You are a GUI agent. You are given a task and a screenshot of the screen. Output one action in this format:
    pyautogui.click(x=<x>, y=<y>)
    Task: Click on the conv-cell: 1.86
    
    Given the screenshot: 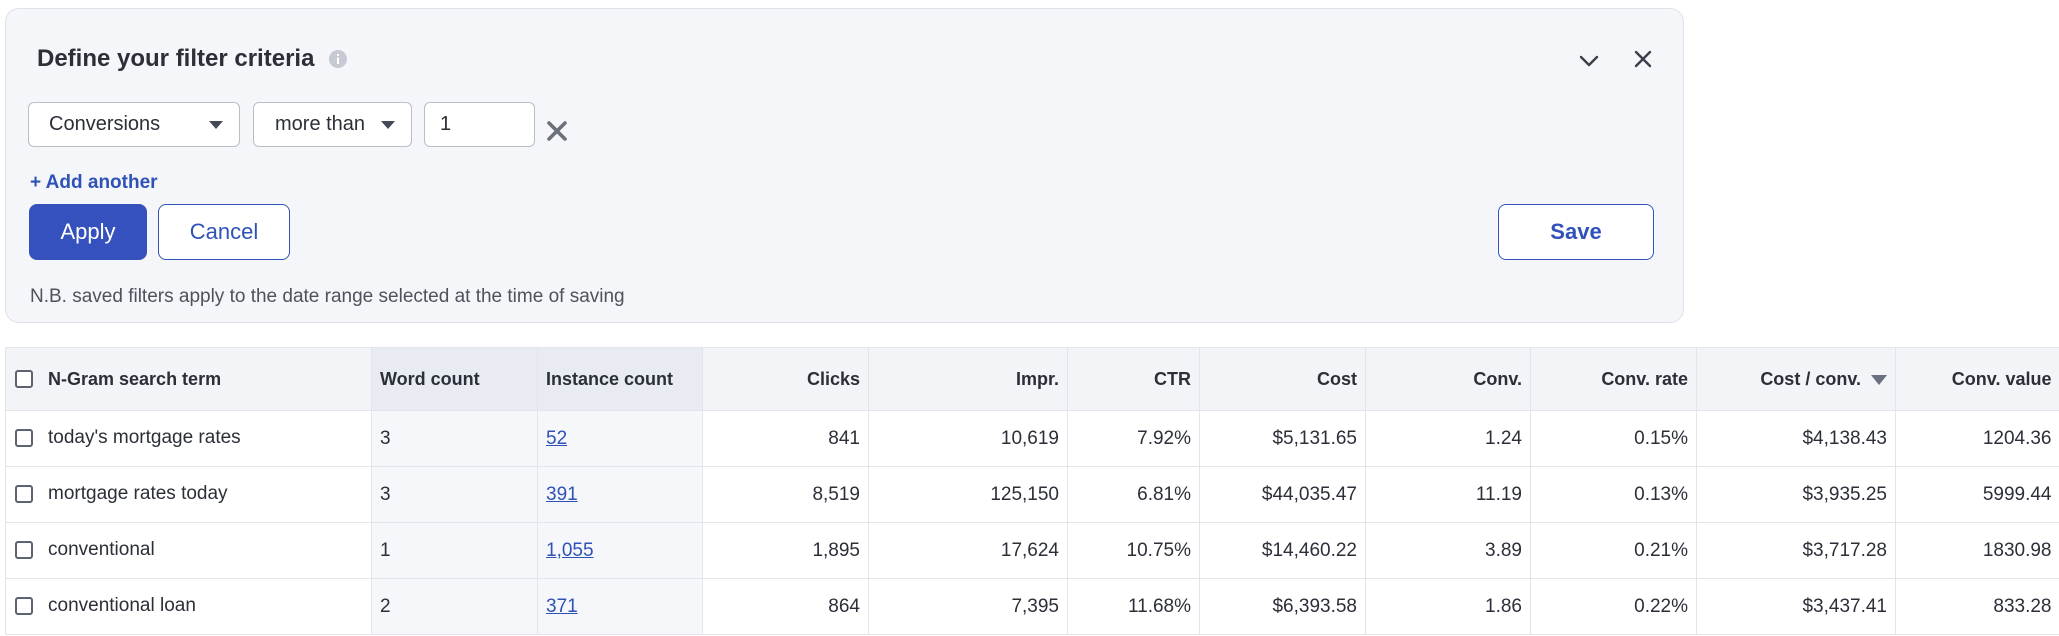 What is the action you would take?
    pyautogui.click(x=1448, y=606)
    